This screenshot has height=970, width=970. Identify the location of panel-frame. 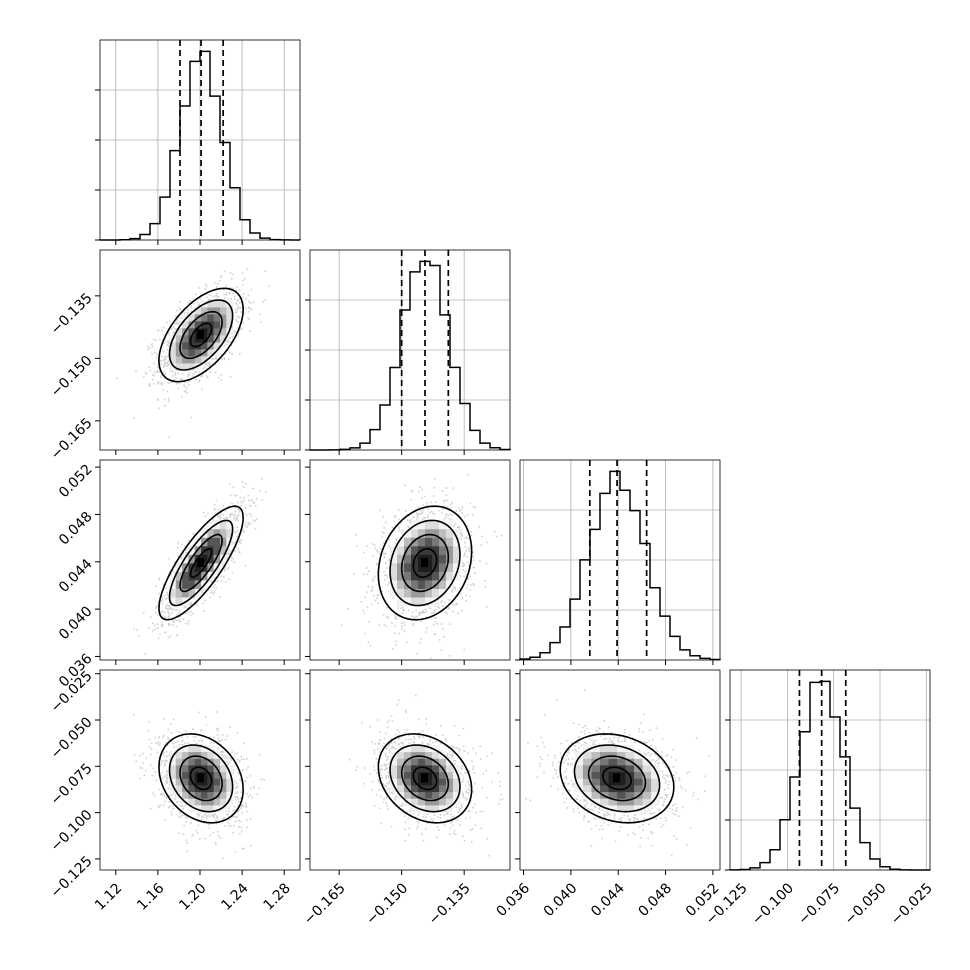
(410, 560).